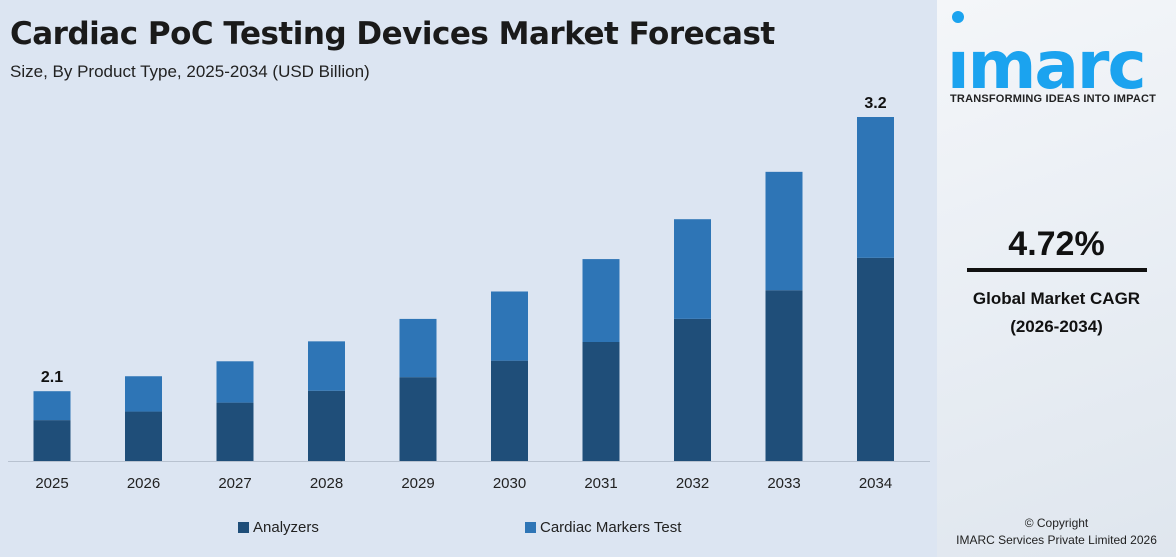  I want to click on x-tick-label: 2027, so click(234, 483).